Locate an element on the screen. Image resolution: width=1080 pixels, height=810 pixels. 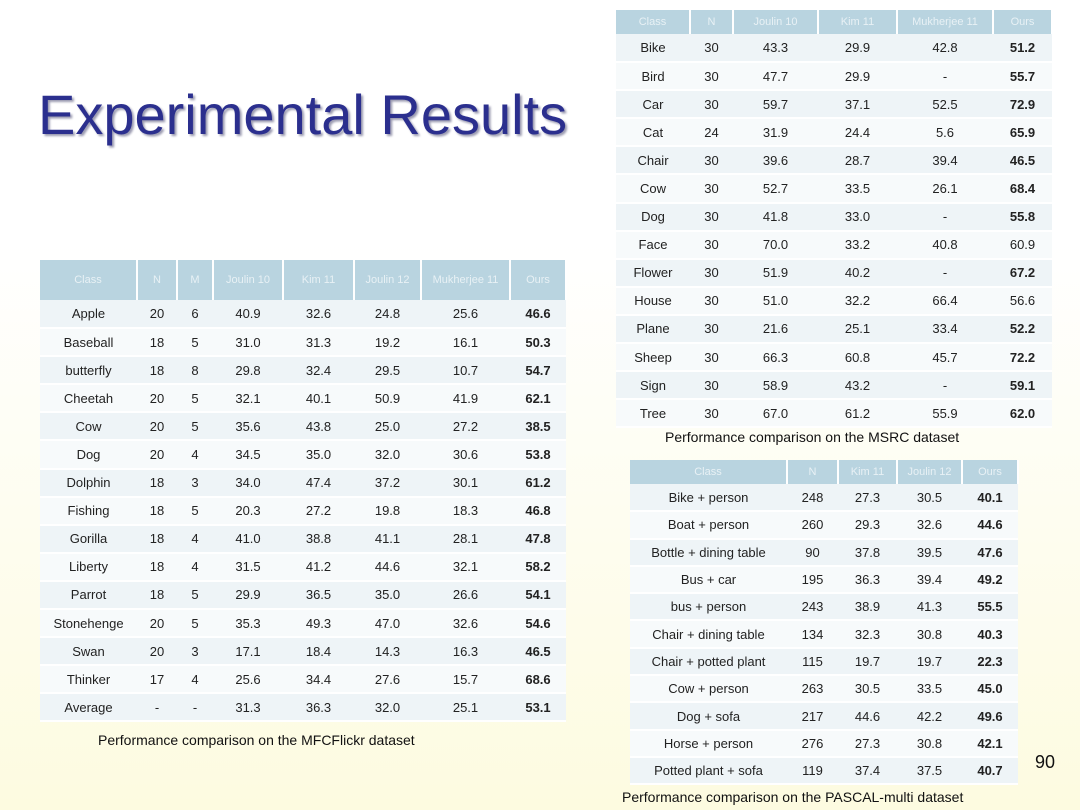
table-cell: 3 is located at coordinates (195, 652).